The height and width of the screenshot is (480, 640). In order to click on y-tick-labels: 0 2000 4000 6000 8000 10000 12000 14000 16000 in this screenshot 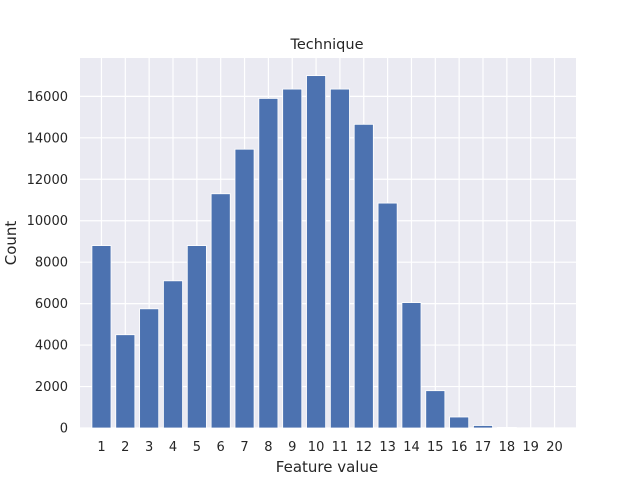, I will do `click(47, 263)`.